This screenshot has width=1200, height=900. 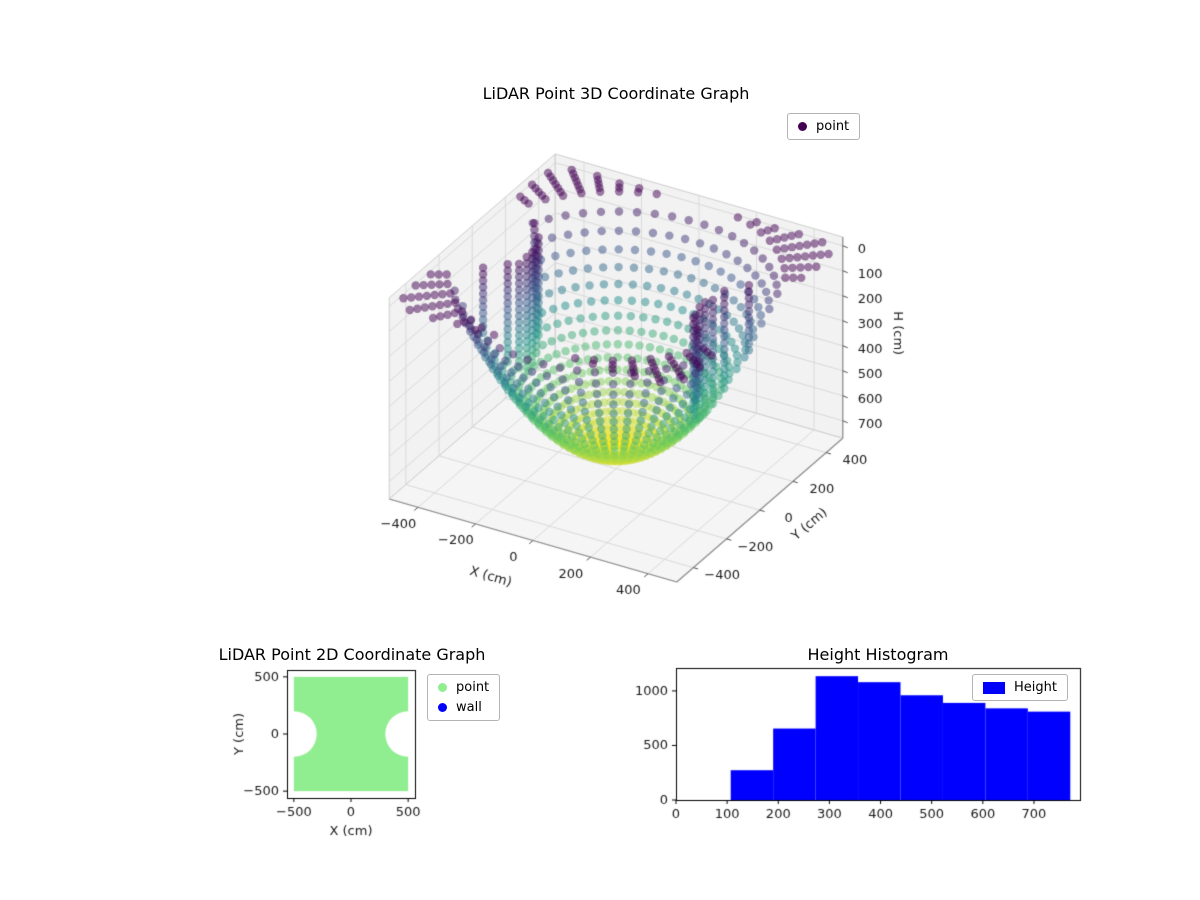 What do you see at coordinates (878, 654) in the screenshot?
I see `histogram-title: Height Histogram` at bounding box center [878, 654].